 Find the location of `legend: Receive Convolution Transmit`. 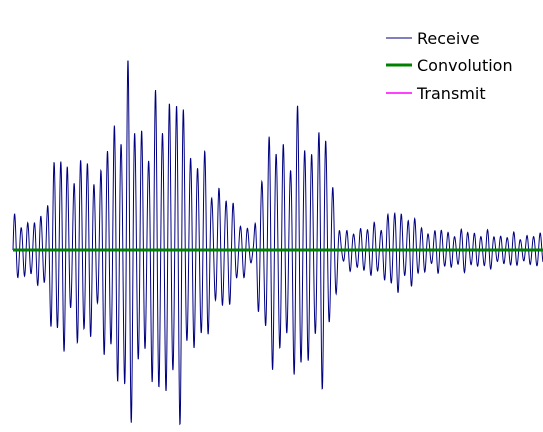

legend: Receive Convolution Transmit is located at coordinates (449, 66).